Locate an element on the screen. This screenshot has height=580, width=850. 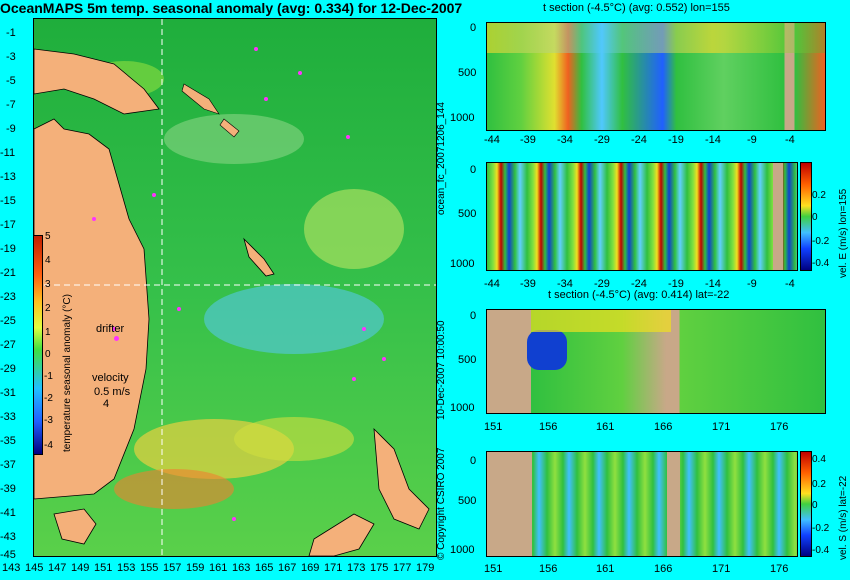
lon-tick: 165 is located at coordinates (264, 568).